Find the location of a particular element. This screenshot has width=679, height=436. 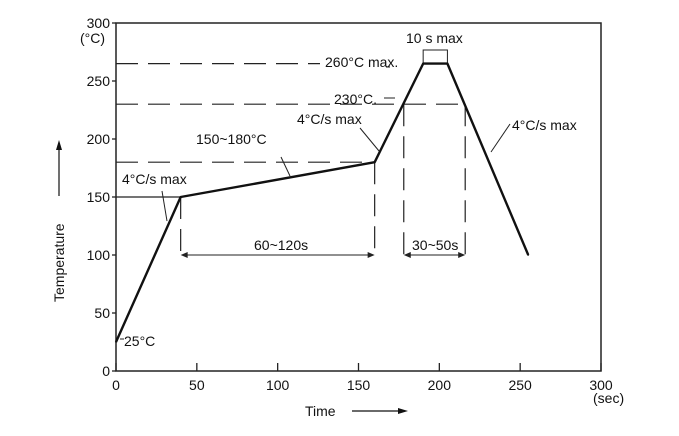

x-unit-label: (sec) is located at coordinates (608, 398).